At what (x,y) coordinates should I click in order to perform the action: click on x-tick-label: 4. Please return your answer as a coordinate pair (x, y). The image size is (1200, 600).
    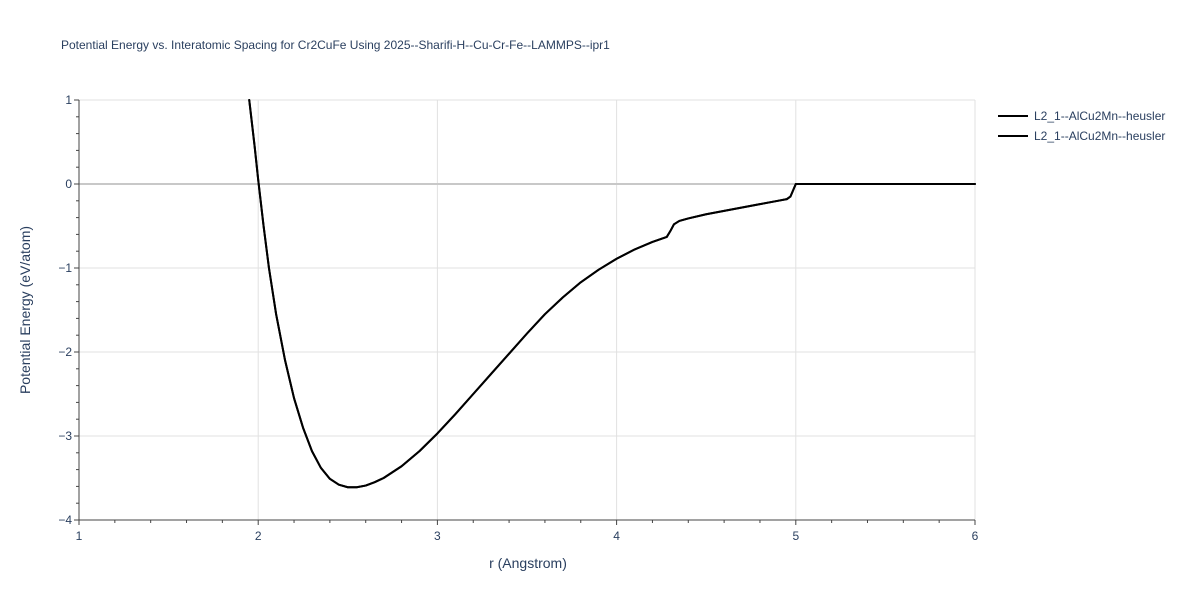
    Looking at the image, I should click on (616, 536).